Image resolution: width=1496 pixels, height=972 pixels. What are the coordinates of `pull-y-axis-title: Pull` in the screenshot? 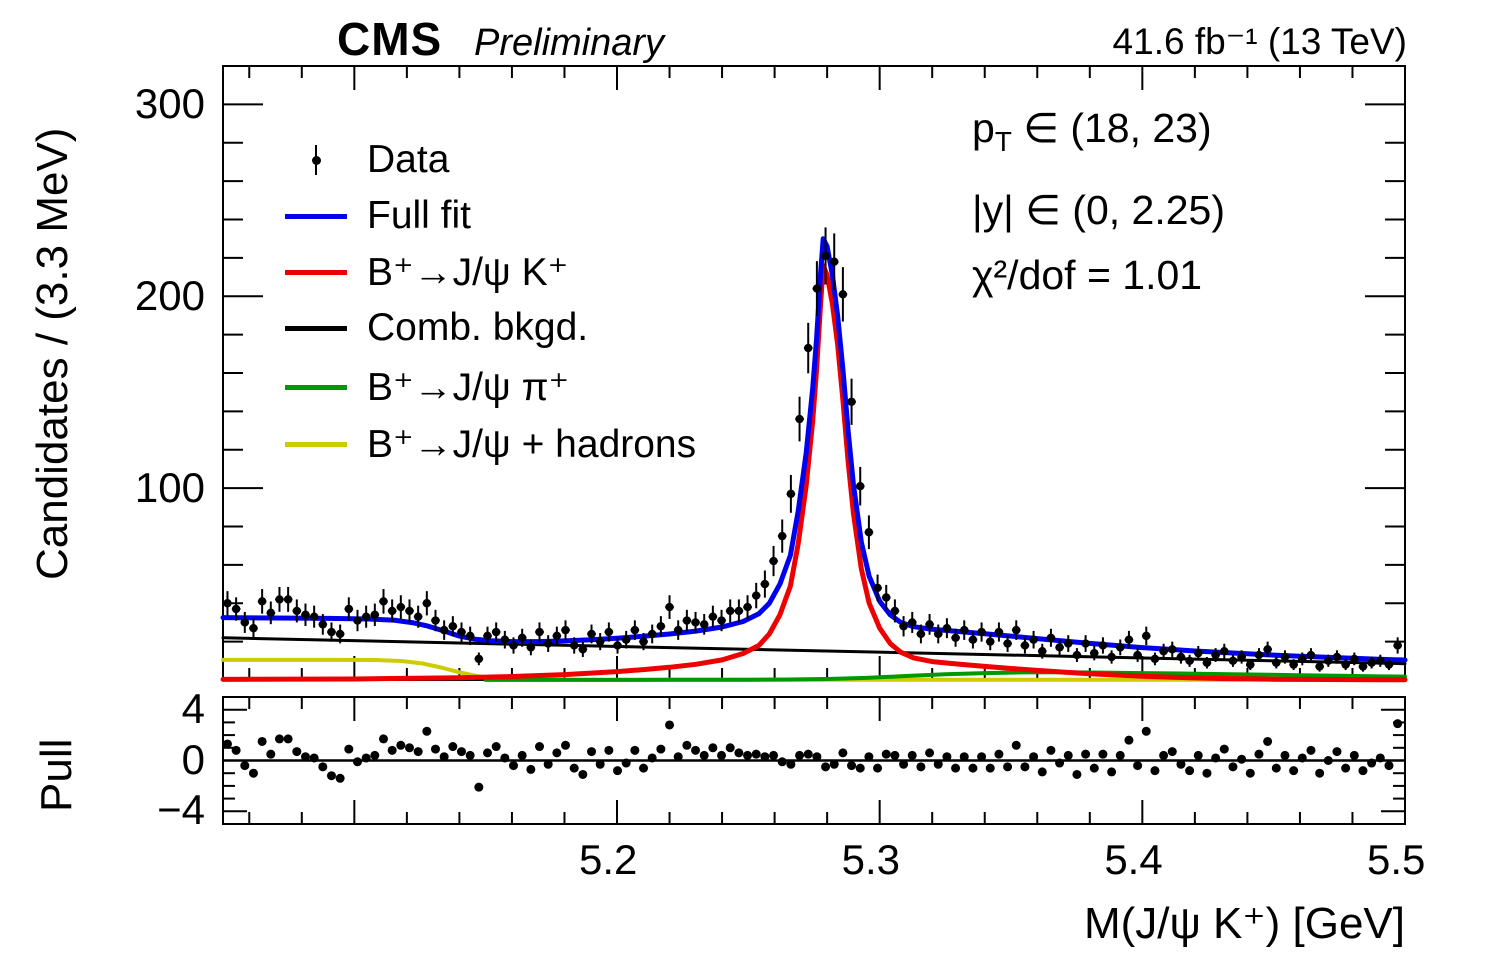 It's located at (56, 775).